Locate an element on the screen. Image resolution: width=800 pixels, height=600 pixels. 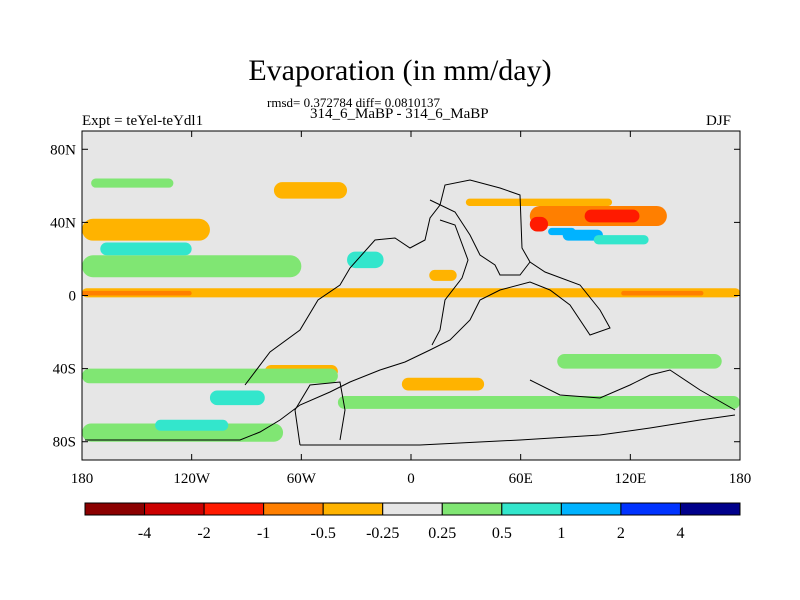
x-tick-label: 0 is located at coordinates (411, 479).